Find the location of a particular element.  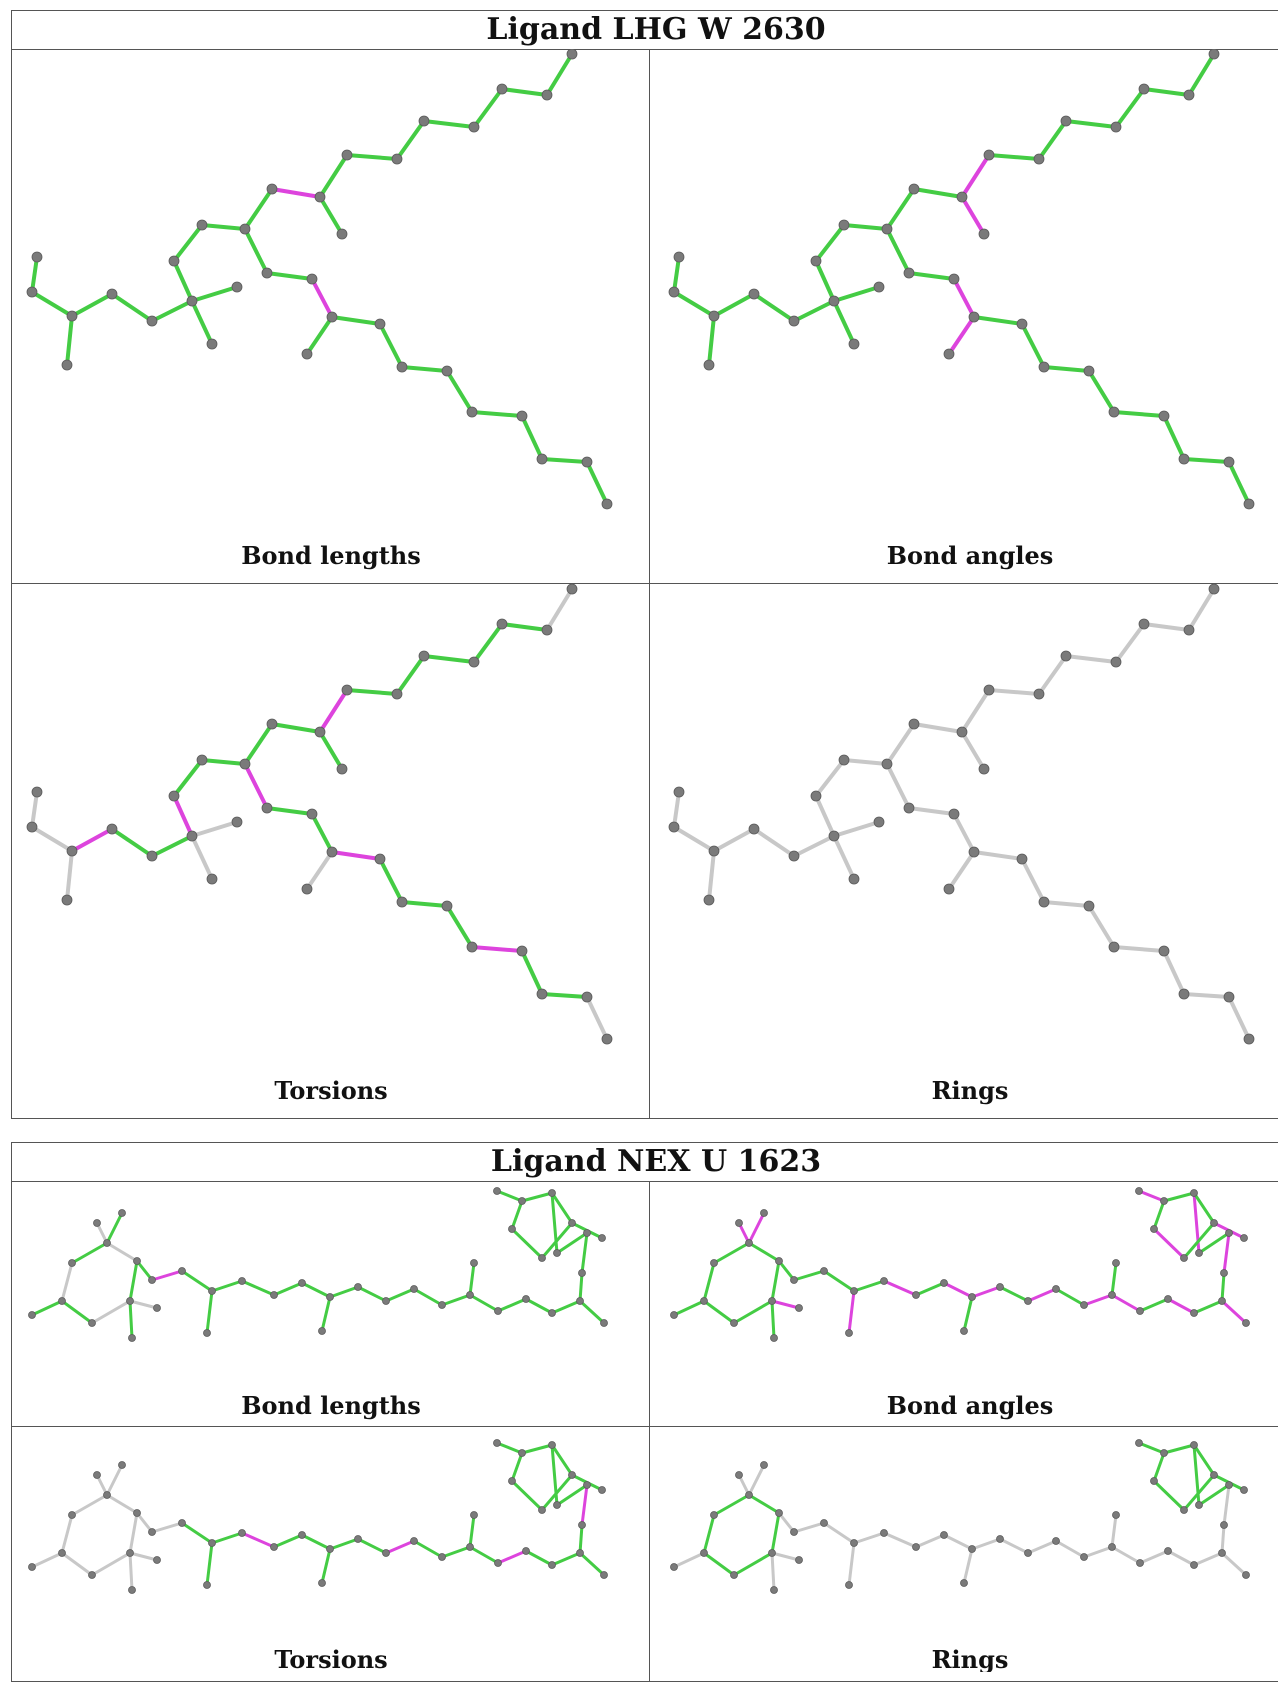

caption-rings-2: Rings is located at coordinates (970, 1658).